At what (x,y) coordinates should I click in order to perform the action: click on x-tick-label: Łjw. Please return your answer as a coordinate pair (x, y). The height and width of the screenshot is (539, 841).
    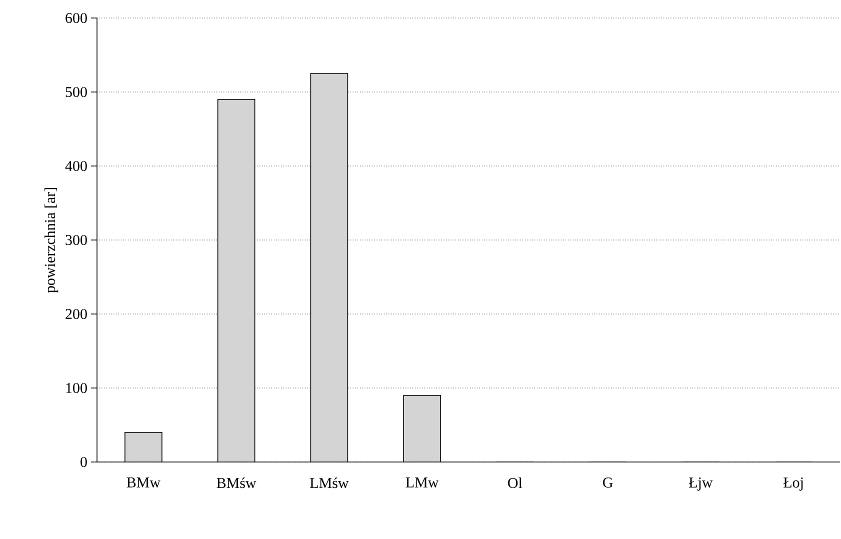
    Looking at the image, I should click on (700, 484).